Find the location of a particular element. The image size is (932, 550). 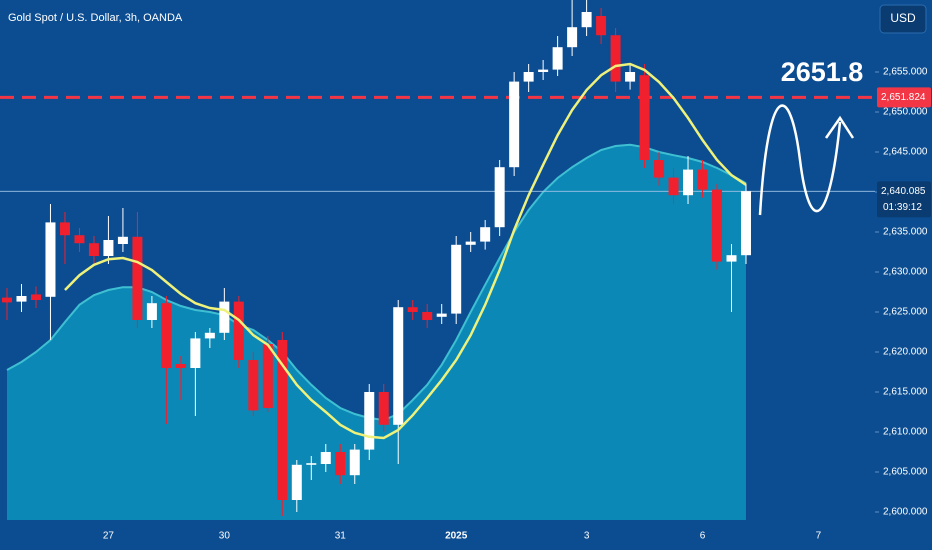

y-tick-label: 2,600.000 is located at coordinates (905, 512).